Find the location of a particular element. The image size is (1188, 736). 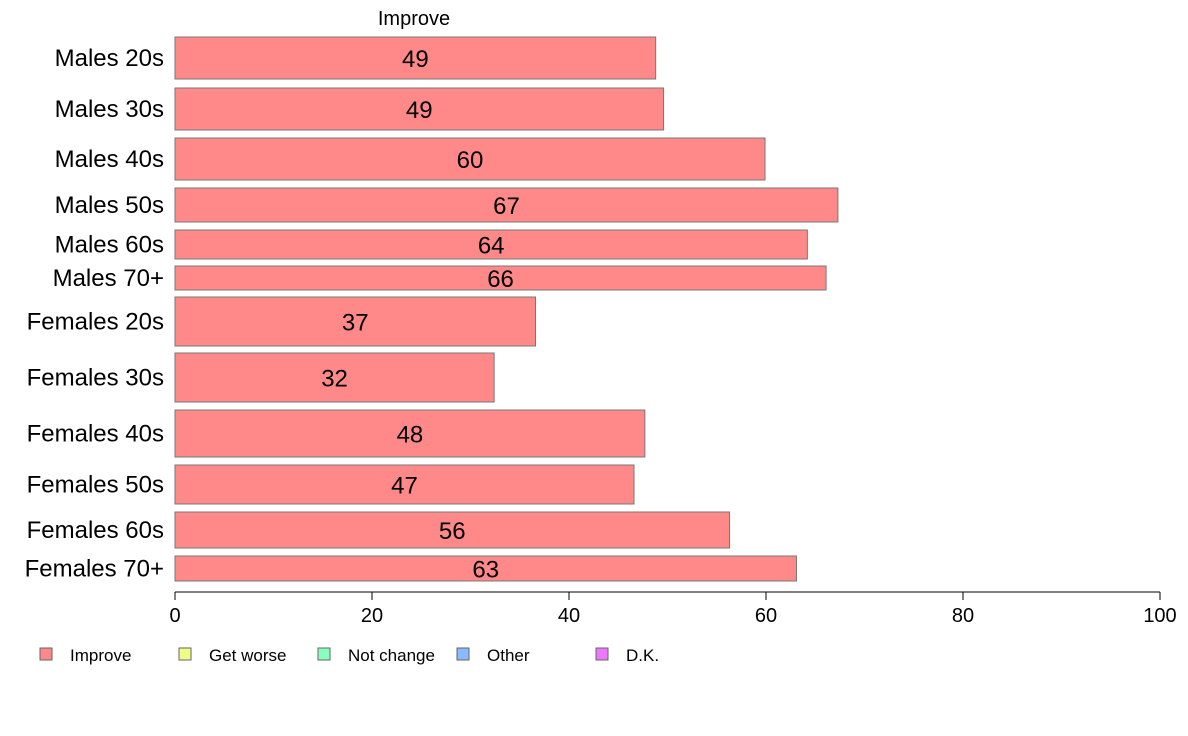

legend: Improve Get worse Not change Other D.K. is located at coordinates (349, 655).